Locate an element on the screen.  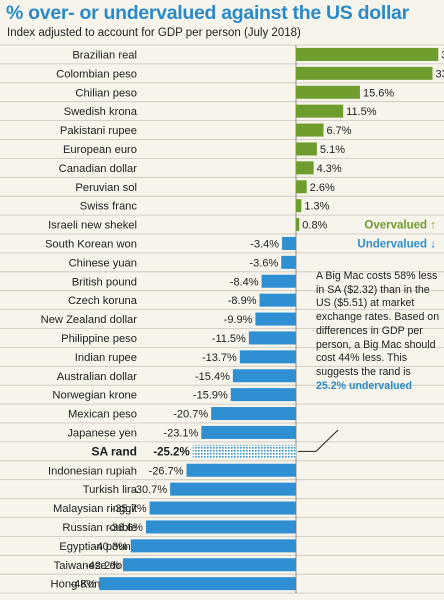
category-label: SA rand is located at coordinates (114, 451).